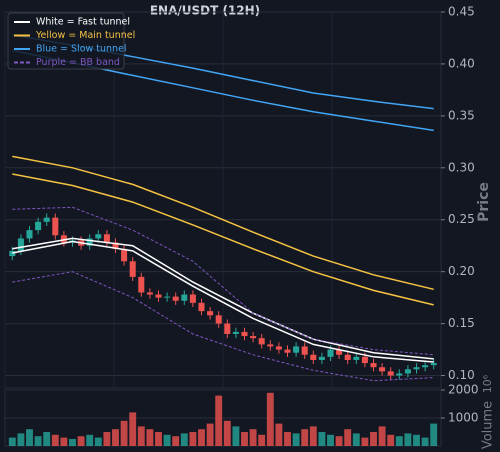 The image size is (500, 452). Describe the element at coordinates (461, 219) in the screenshot. I see `y-tick-label: 0.25` at that location.